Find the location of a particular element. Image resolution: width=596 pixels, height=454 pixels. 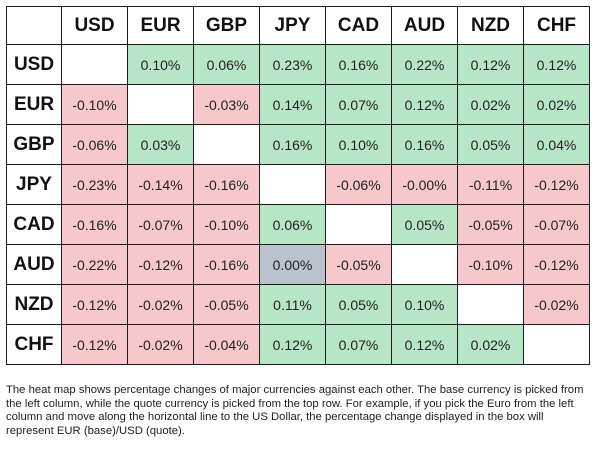

heatmap-cell-usd-aud: 0.22% is located at coordinates (424, 64).